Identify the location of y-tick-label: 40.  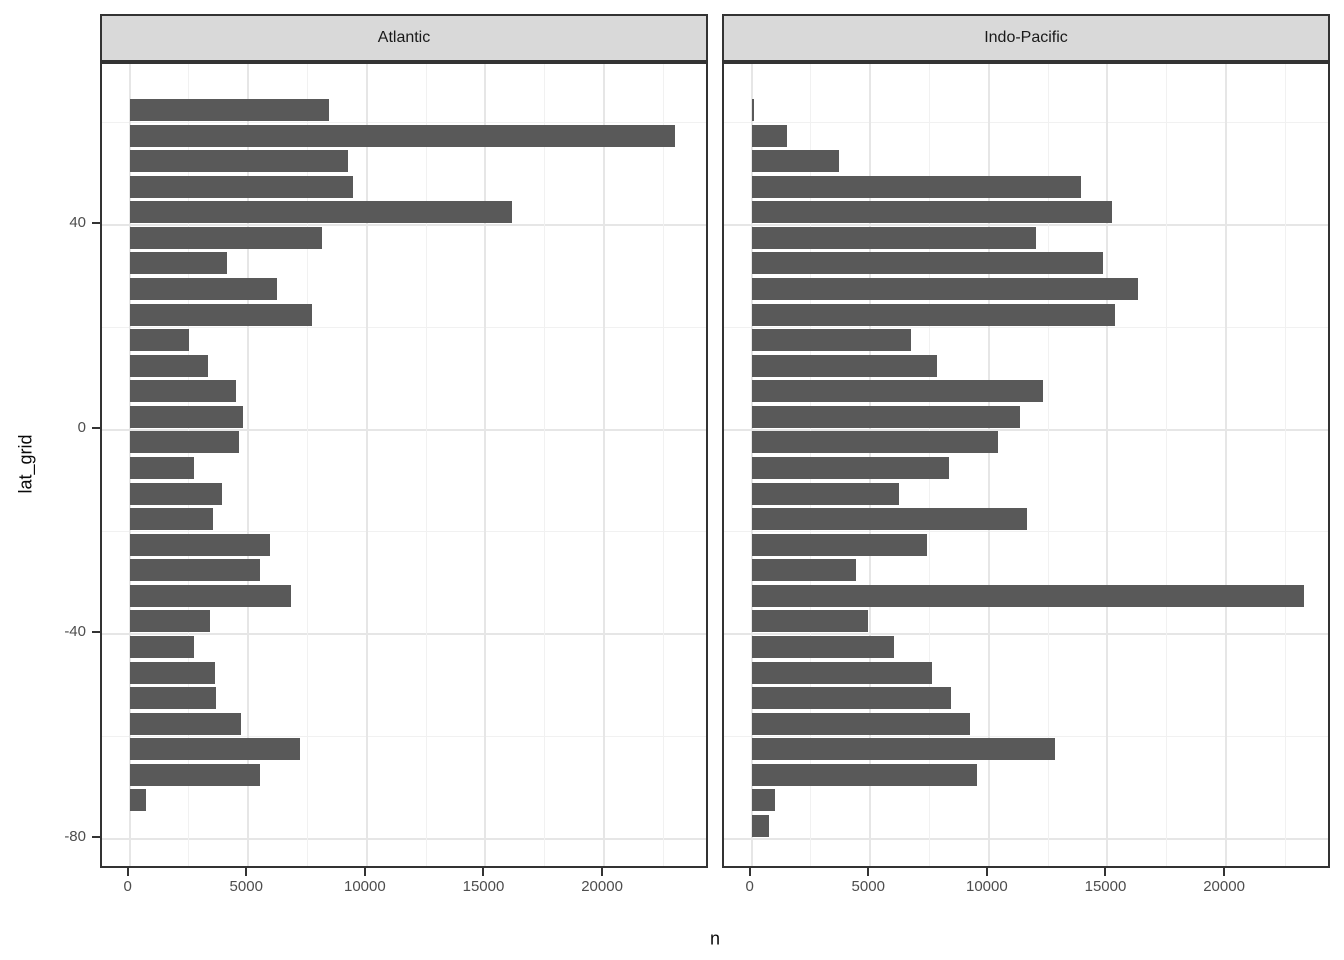
(77, 223).